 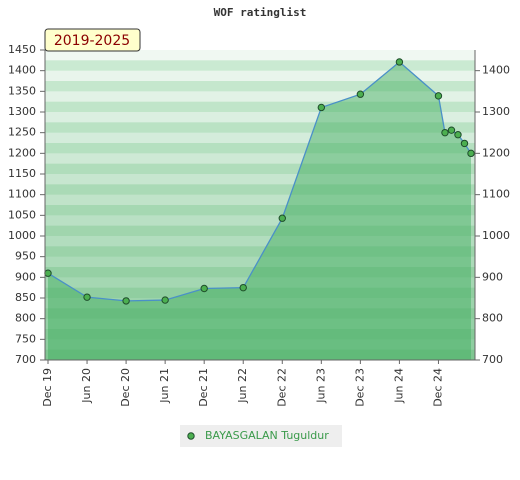 I want to click on y2-tick-label: 1200, so click(x=496, y=152).